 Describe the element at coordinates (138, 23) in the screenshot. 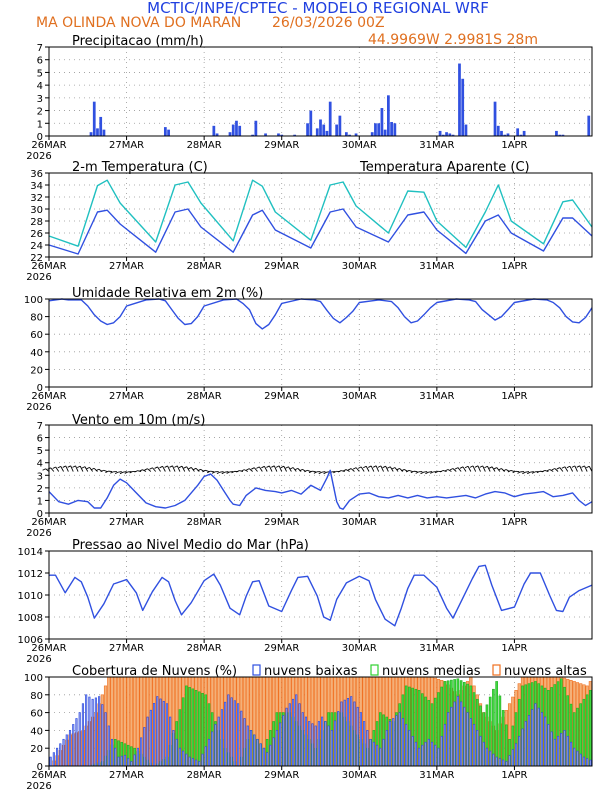

I see `header-location: MA OLINDA NOVA DO MARAN` at that location.